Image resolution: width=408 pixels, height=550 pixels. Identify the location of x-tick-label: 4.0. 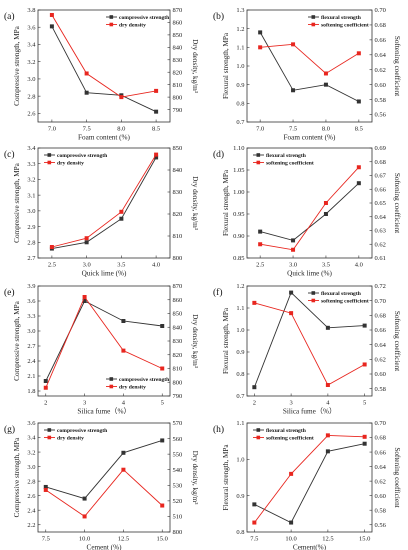
(156, 265).